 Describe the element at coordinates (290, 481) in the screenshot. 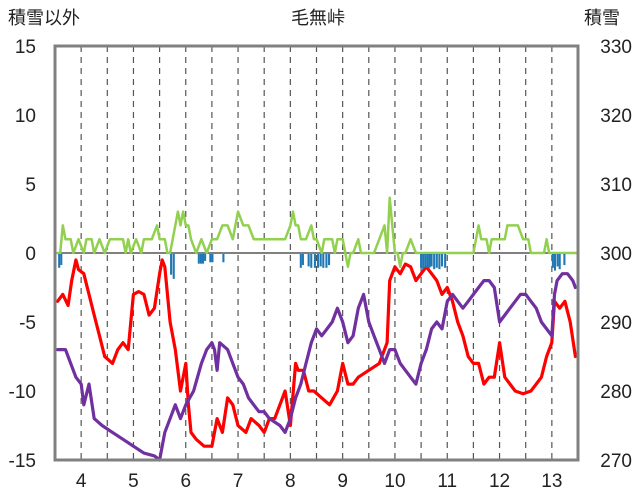

I see `x-tick-label: 8` at that location.